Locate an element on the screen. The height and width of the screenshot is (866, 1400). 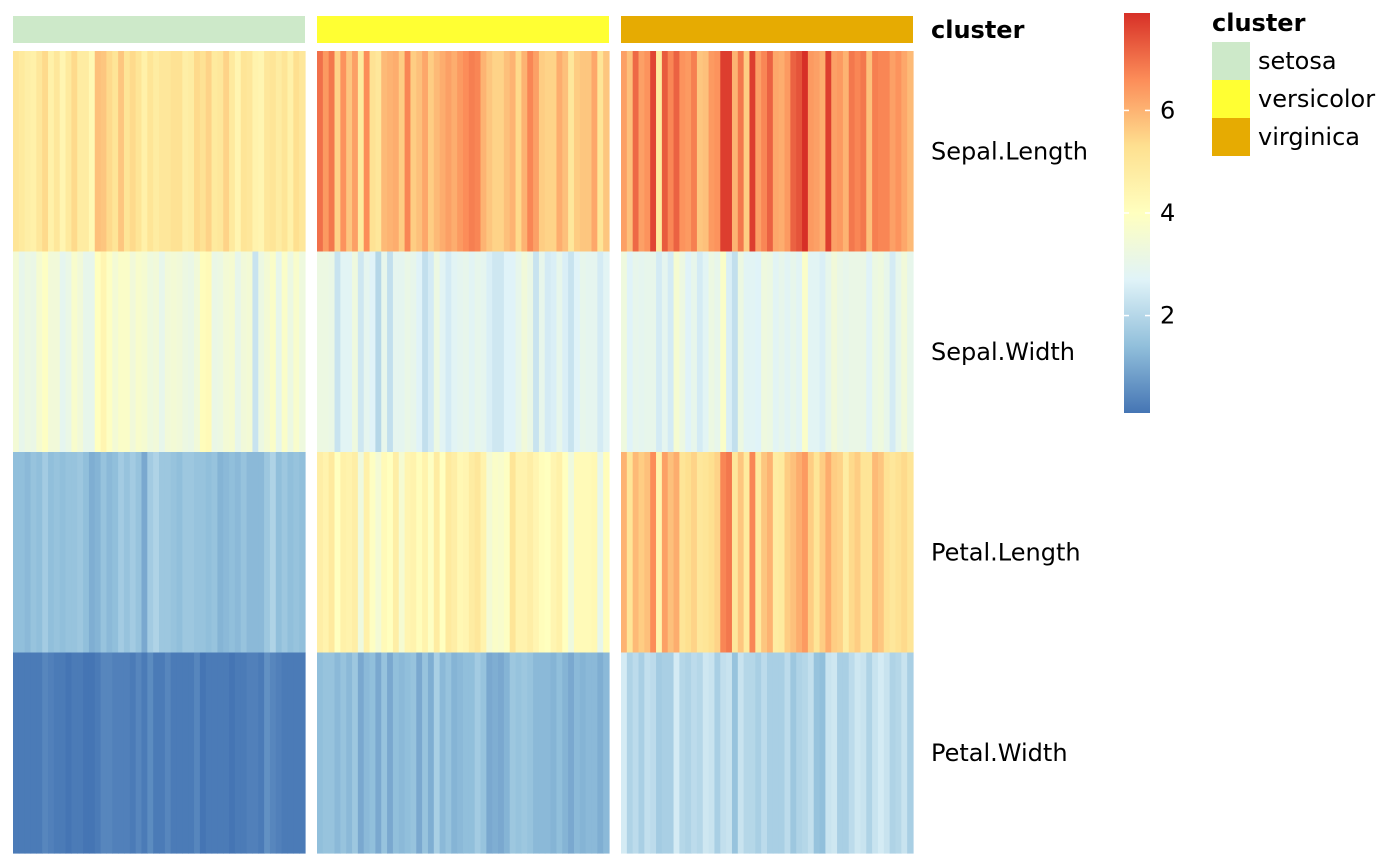
annotation-cell-versicolor is located at coordinates (463, 29).